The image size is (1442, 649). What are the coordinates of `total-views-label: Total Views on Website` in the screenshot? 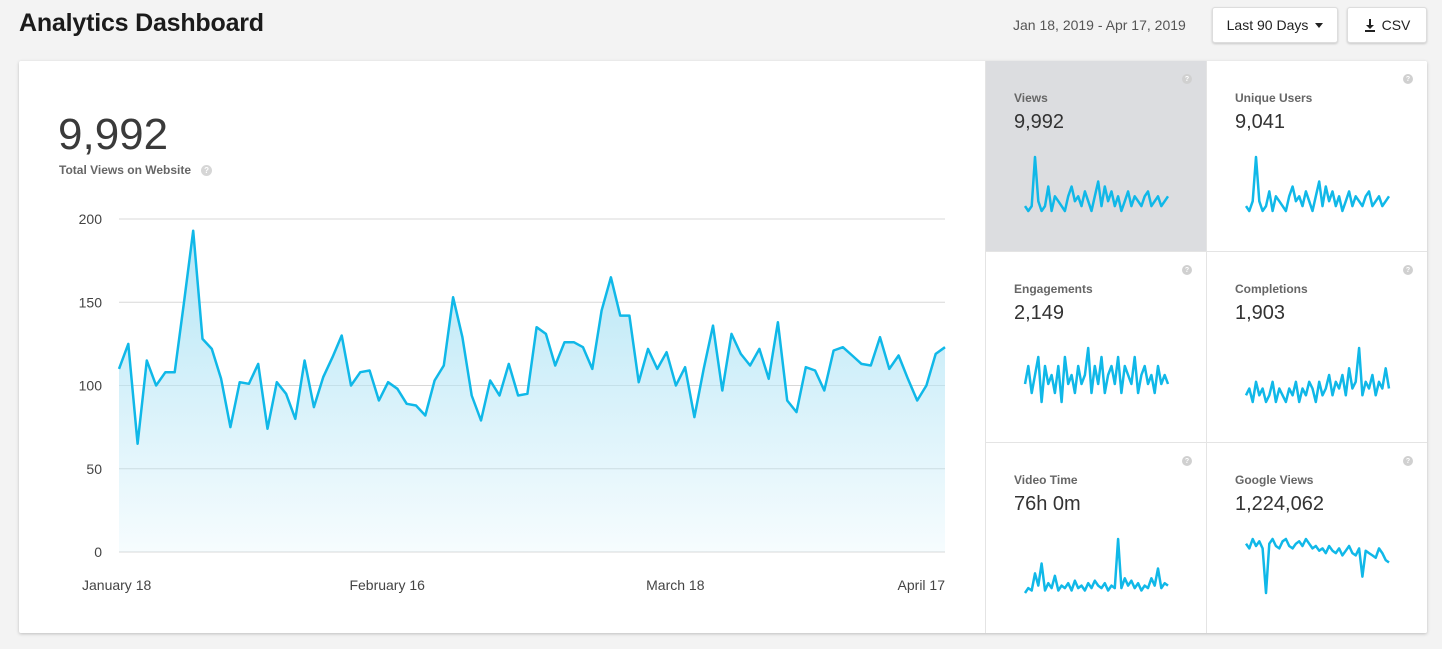 It's located at (125, 170).